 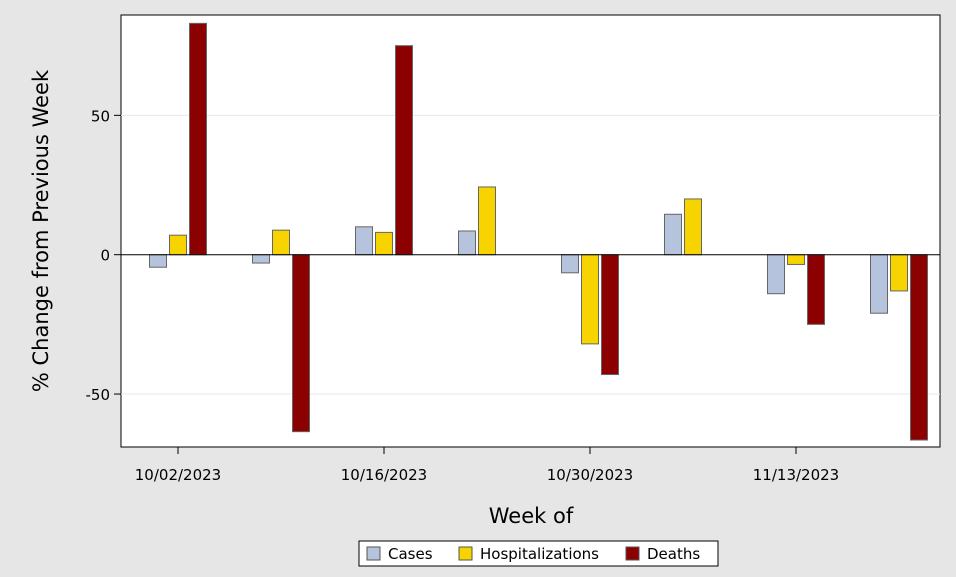 I want to click on y-tick-label: 0, so click(x=105, y=256).